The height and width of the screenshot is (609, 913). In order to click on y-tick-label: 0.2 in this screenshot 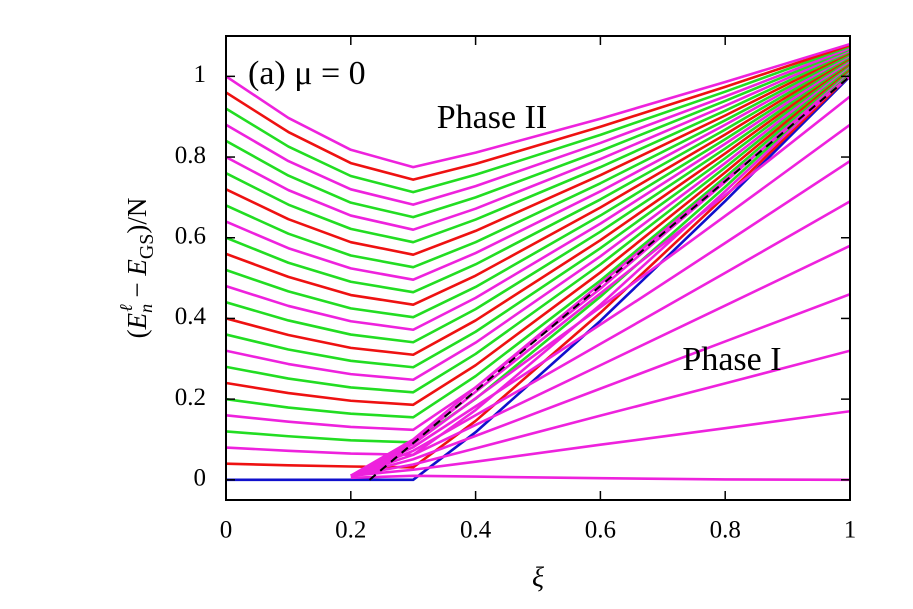, I will do `click(190, 397)`.